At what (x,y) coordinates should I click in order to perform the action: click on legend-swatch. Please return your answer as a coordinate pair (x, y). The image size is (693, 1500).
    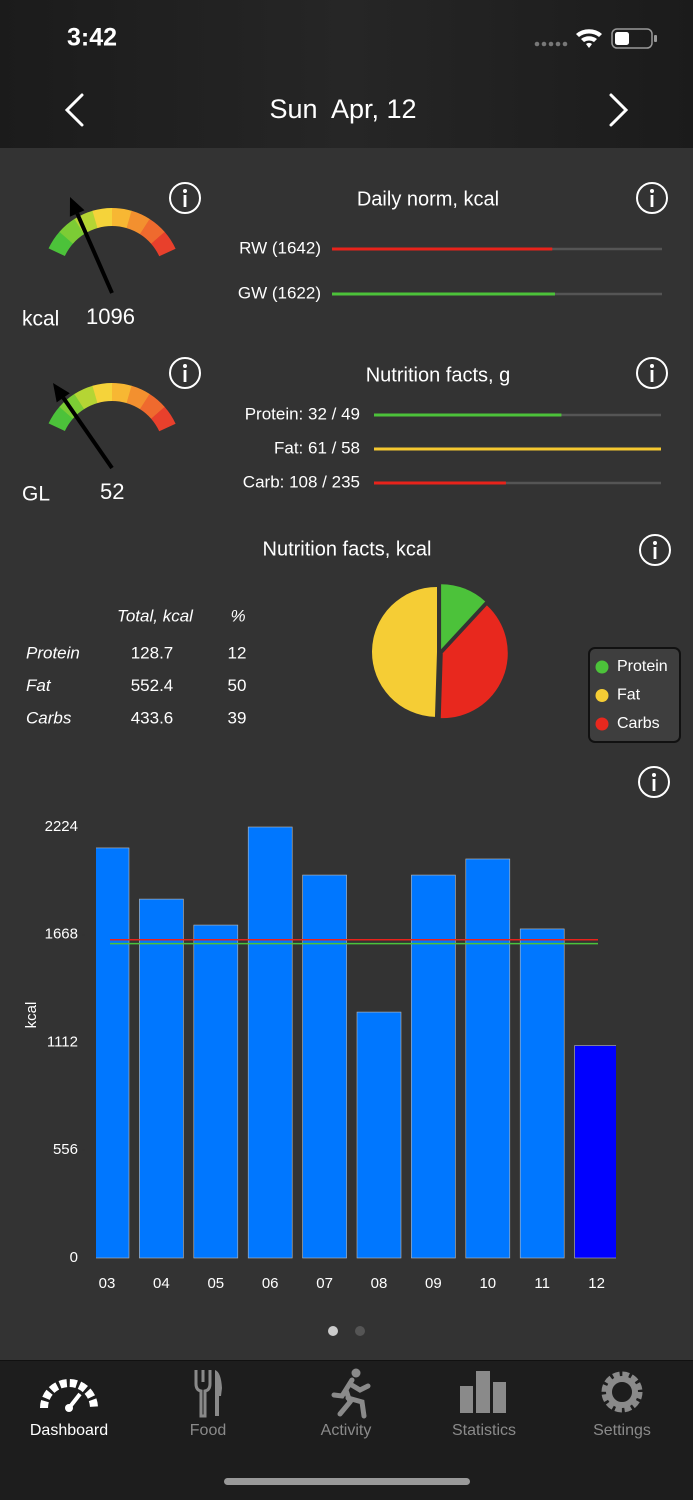
    Looking at the image, I should click on (602, 667).